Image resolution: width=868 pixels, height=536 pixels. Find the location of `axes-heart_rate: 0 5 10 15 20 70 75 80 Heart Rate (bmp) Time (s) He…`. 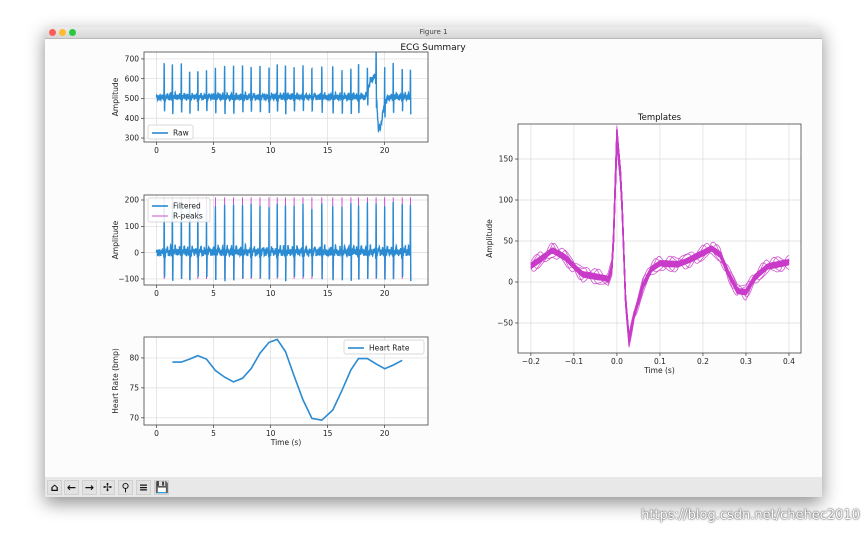

axes-heart_rate: 0 5 10 15 20 70 75 80 Heart Rate (bmp) Time (s) He… is located at coordinates (270, 391).